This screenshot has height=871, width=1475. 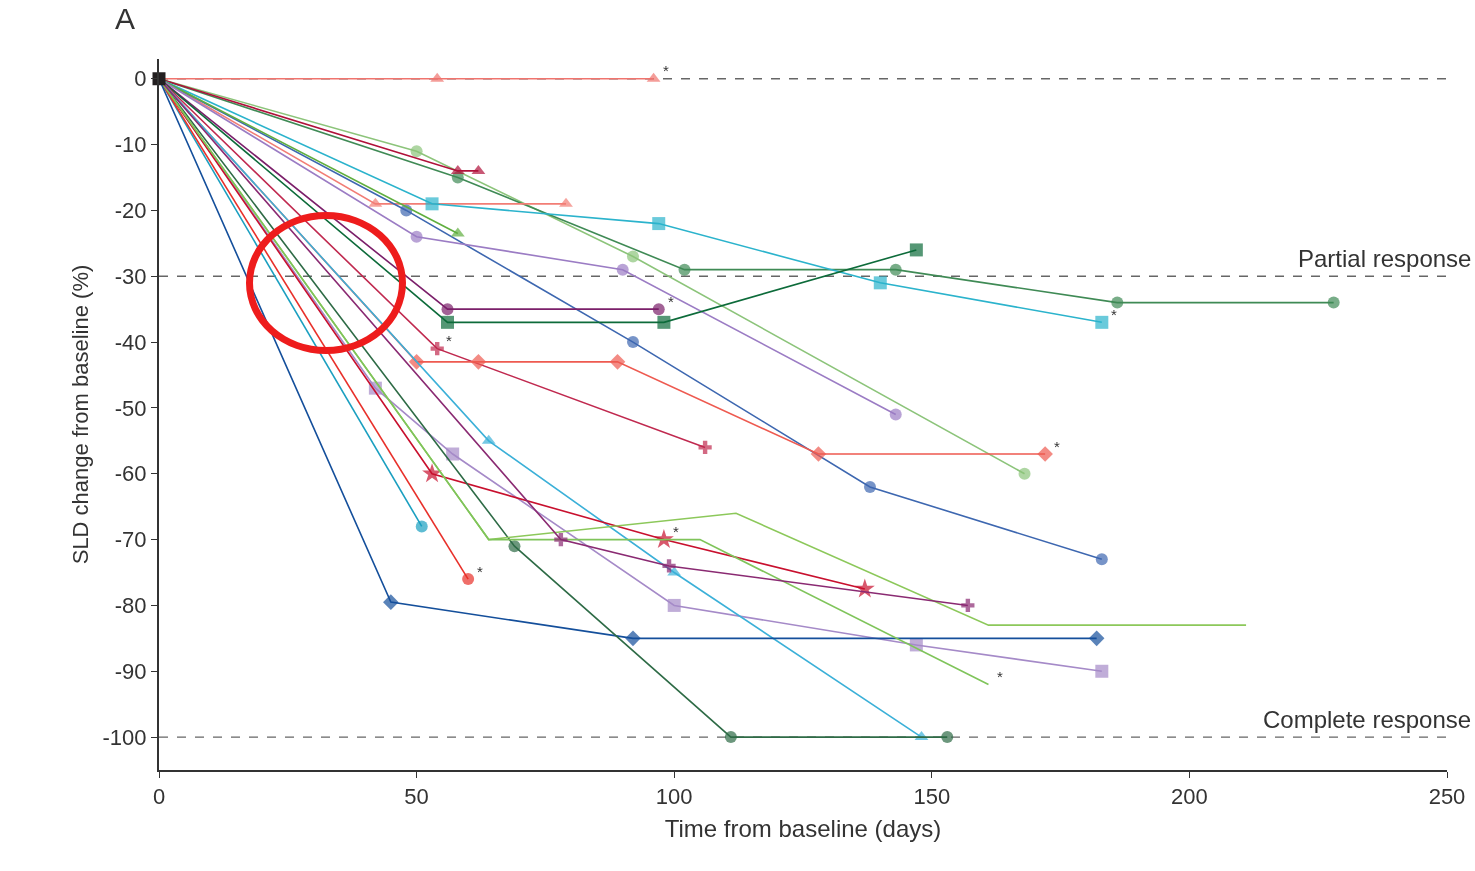 I want to click on x-tick-label: 100, so click(x=674, y=797).